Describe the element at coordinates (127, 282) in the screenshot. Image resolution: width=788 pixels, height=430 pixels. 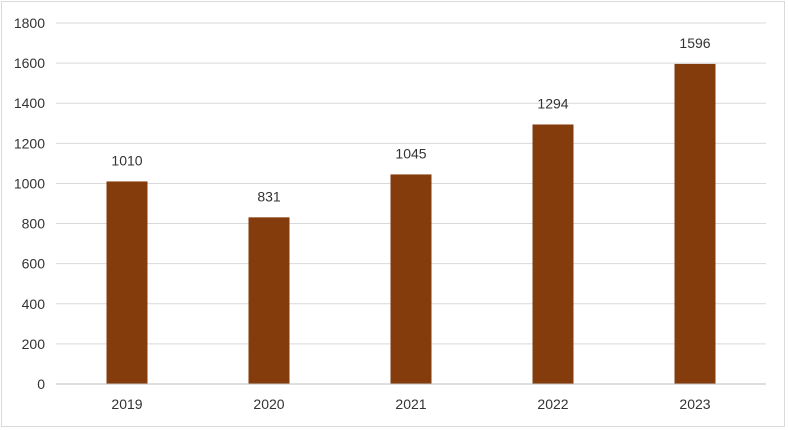
I see `bar-2019` at that location.